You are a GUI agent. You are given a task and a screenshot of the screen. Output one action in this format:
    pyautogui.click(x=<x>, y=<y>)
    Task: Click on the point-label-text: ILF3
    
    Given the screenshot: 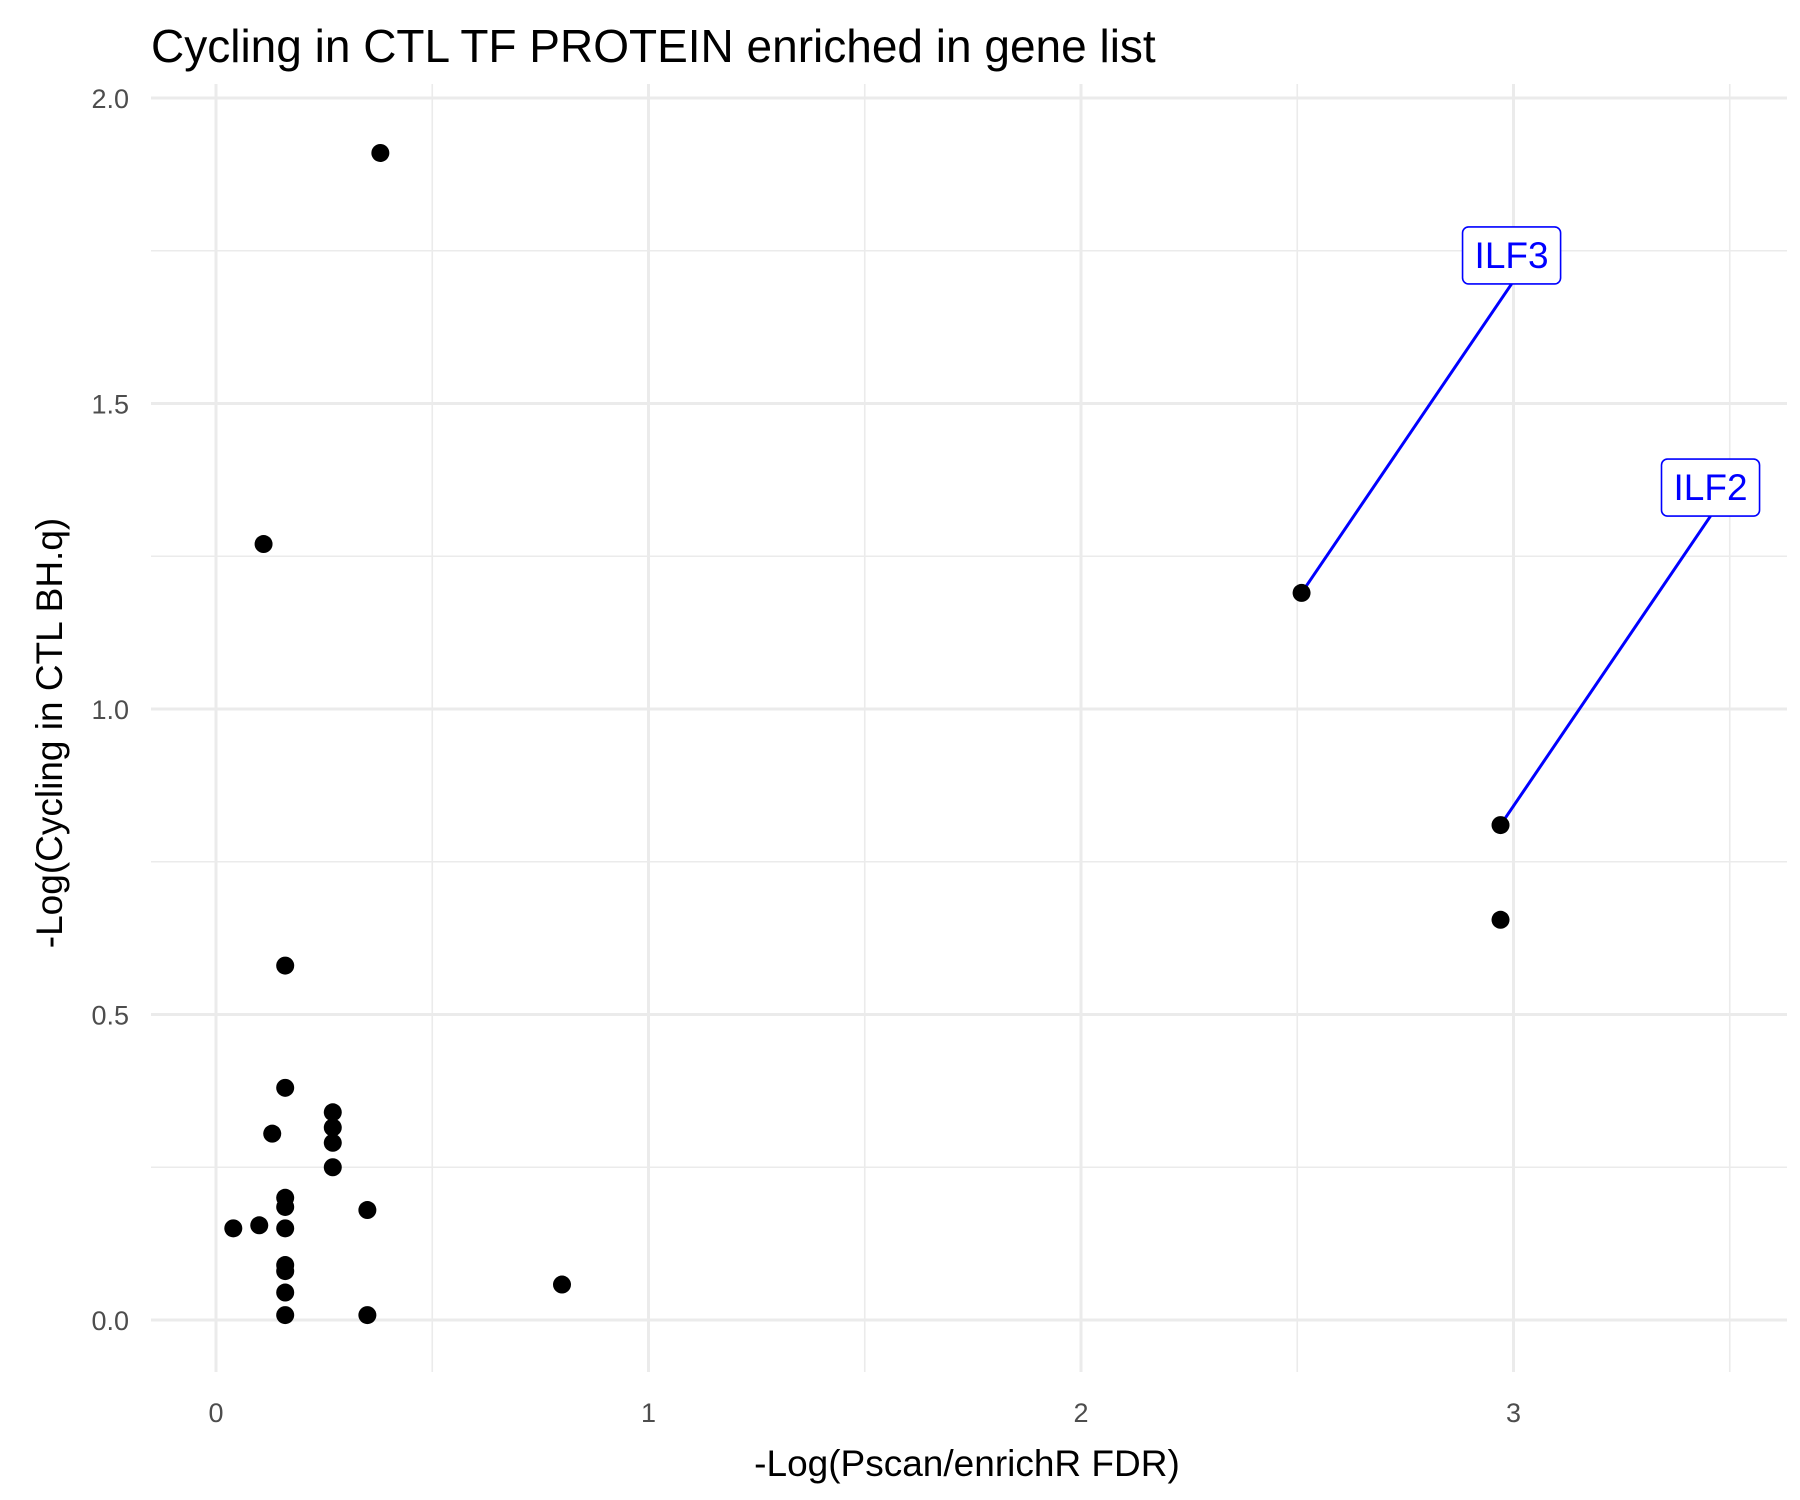 What is the action you would take?
    pyautogui.click(x=1512, y=255)
    